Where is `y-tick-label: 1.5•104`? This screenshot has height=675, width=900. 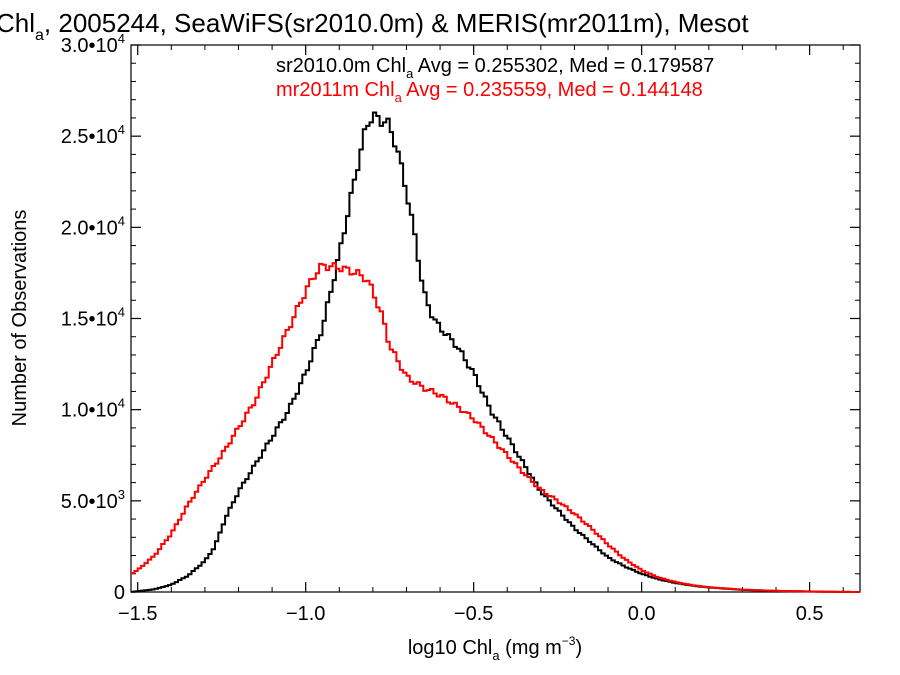
y-tick-label: 1.5•104 is located at coordinates (93, 318).